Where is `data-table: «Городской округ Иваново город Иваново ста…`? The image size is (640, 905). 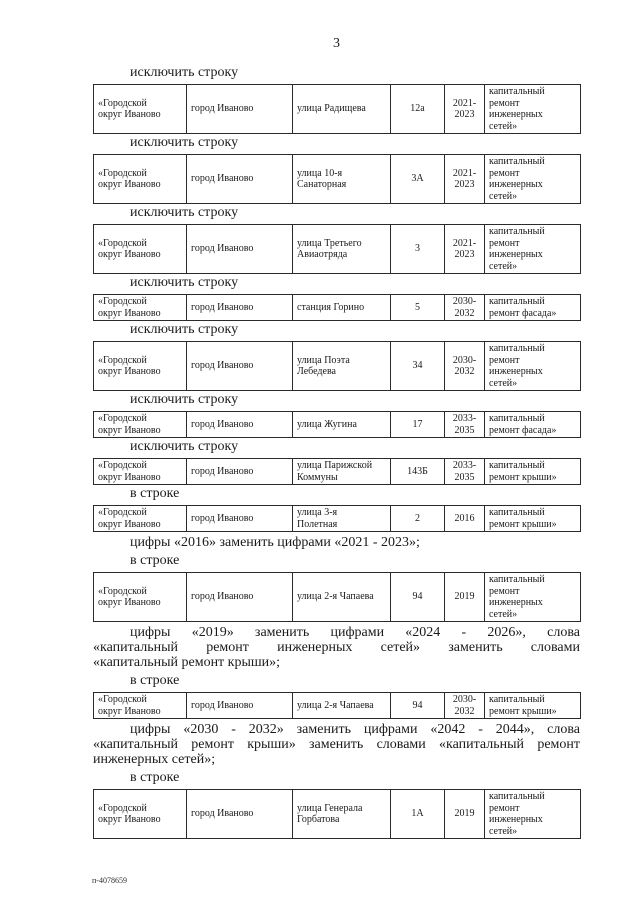
data-table: «Городской округ Иваново город Иваново ста… is located at coordinates (337, 307).